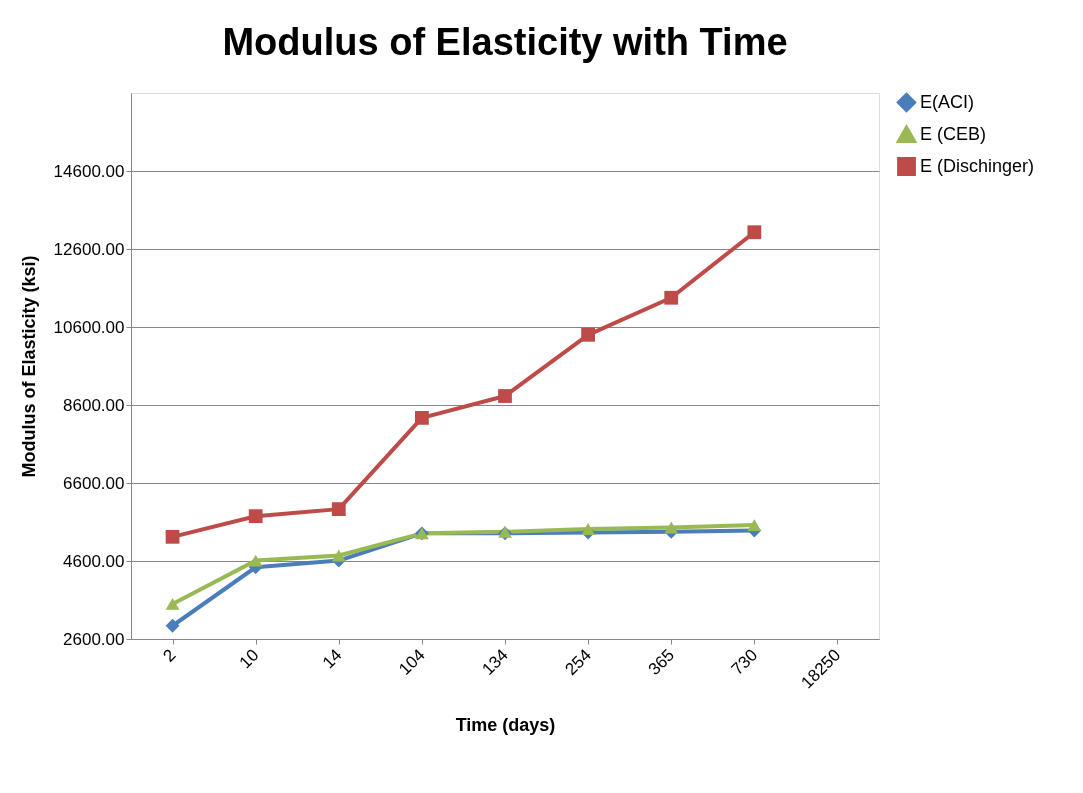 This screenshot has width=1083, height=793. I want to click on legend-label: E(ACI), so click(947, 101).